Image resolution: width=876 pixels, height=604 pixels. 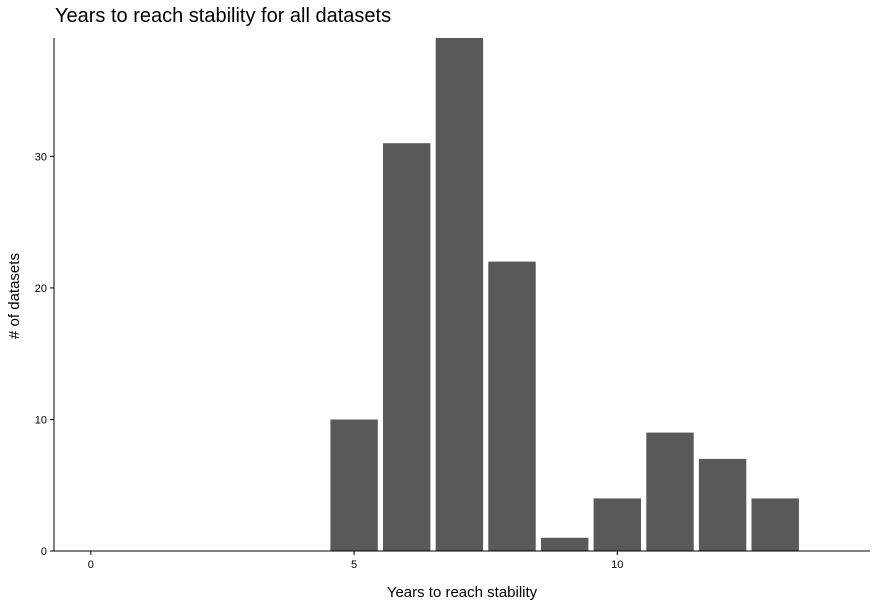 I want to click on y-axis-ticks: 0 10 20 30, so click(x=44, y=354).